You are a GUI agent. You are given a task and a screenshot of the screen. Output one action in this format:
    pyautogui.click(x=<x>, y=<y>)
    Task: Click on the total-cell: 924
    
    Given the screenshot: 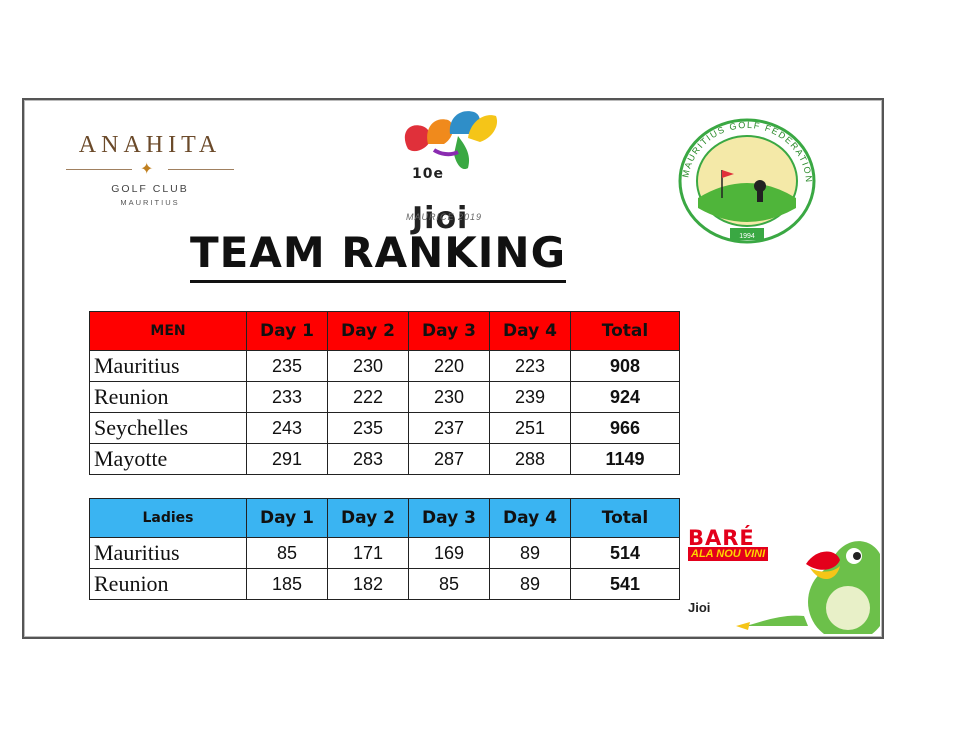 What is the action you would take?
    pyautogui.click(x=625, y=397)
    